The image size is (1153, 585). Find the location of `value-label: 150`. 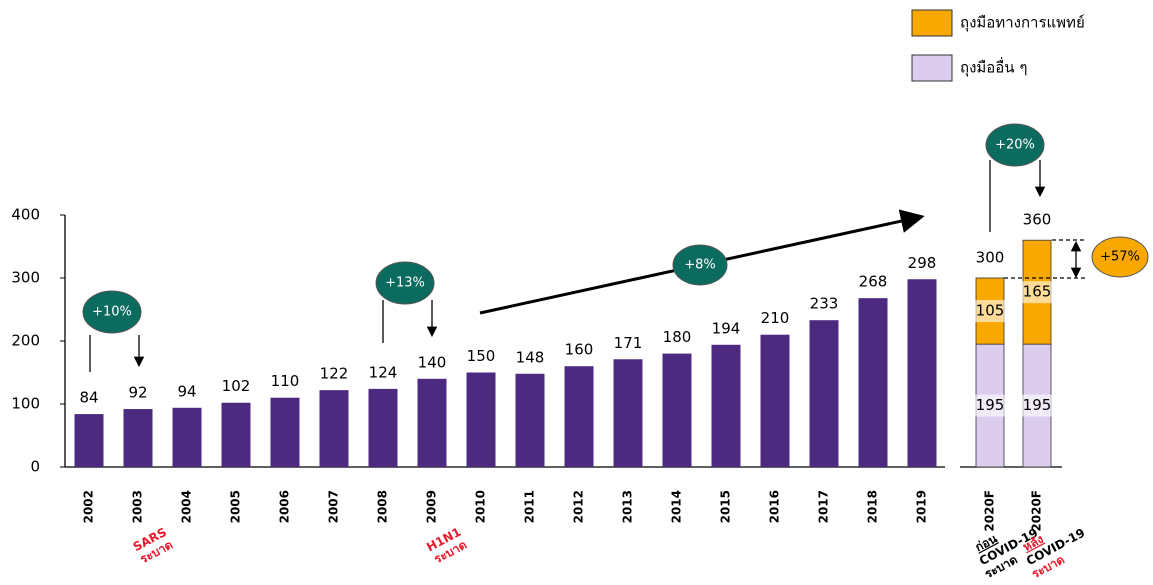

value-label: 150 is located at coordinates (481, 356).